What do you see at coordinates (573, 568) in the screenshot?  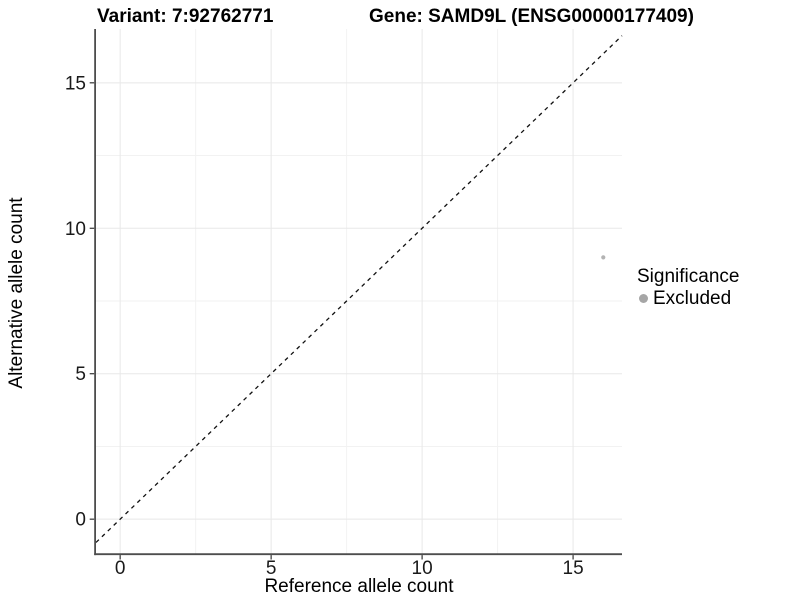 I see `x-tick-label: 15` at bounding box center [573, 568].